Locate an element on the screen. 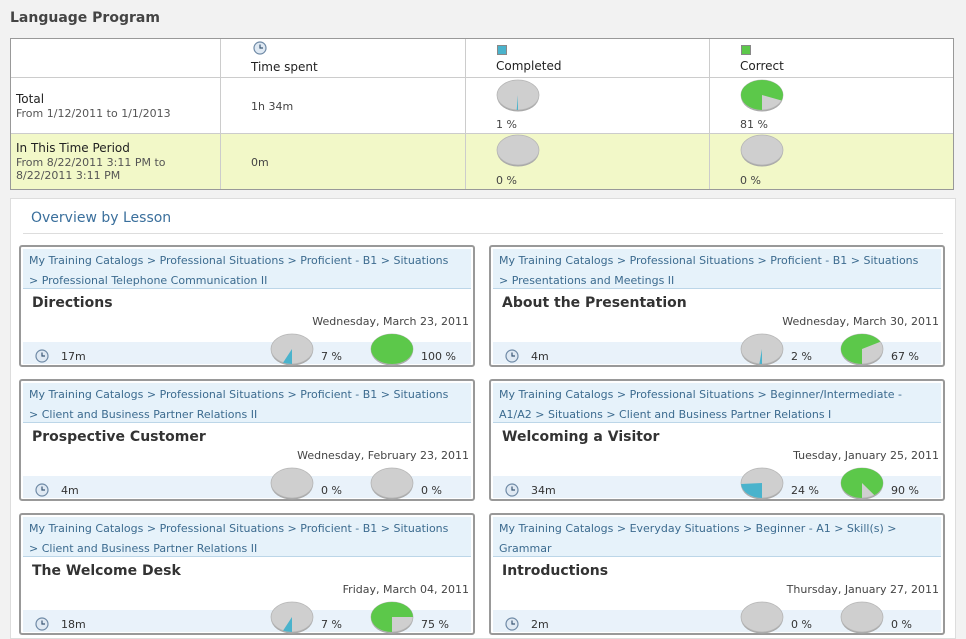 This screenshot has width=966, height=639. breadcrumb-link: > Presentations and Meetings II is located at coordinates (587, 280).